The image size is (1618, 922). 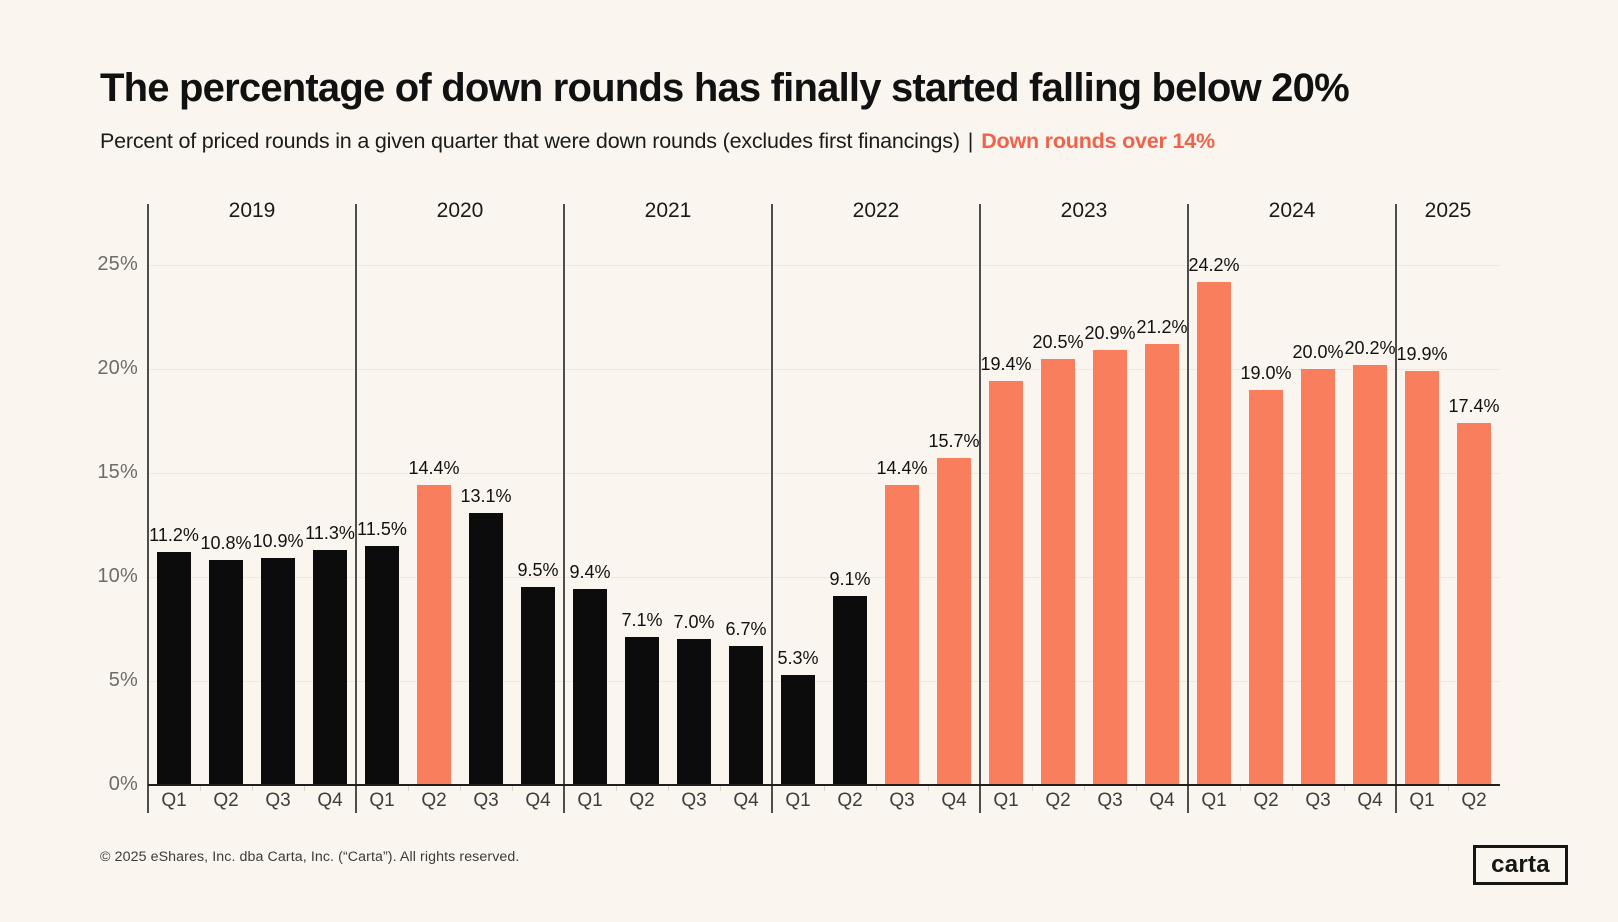 What do you see at coordinates (330, 532) in the screenshot?
I see `bar-value-label-2019-Q4: 11.3%` at bounding box center [330, 532].